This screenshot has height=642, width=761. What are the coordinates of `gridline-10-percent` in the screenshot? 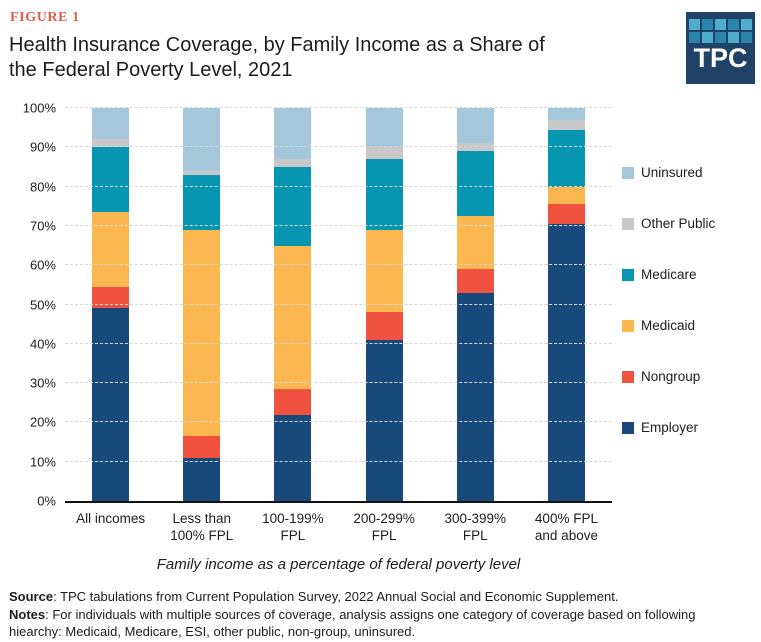 It's located at (338, 461).